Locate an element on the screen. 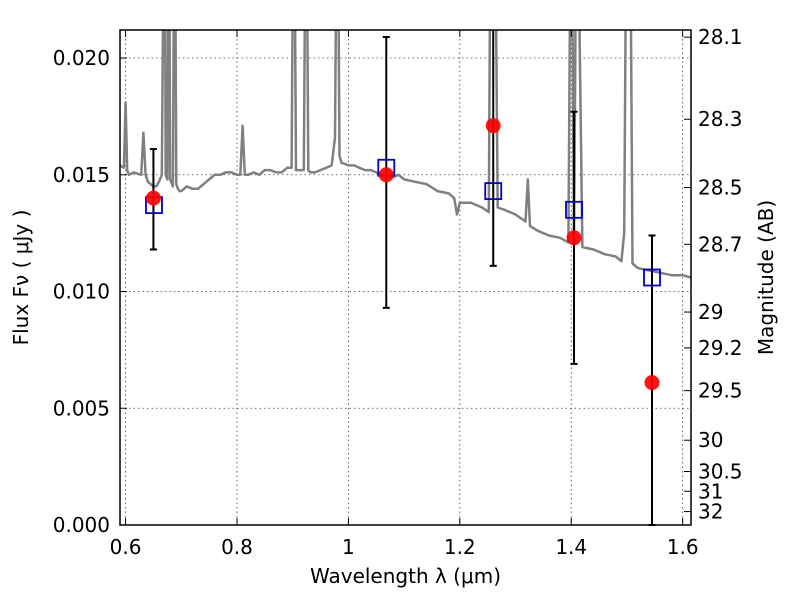 The width and height of the screenshot is (800, 600). x-tick-label: 0.6 is located at coordinates (126, 547).